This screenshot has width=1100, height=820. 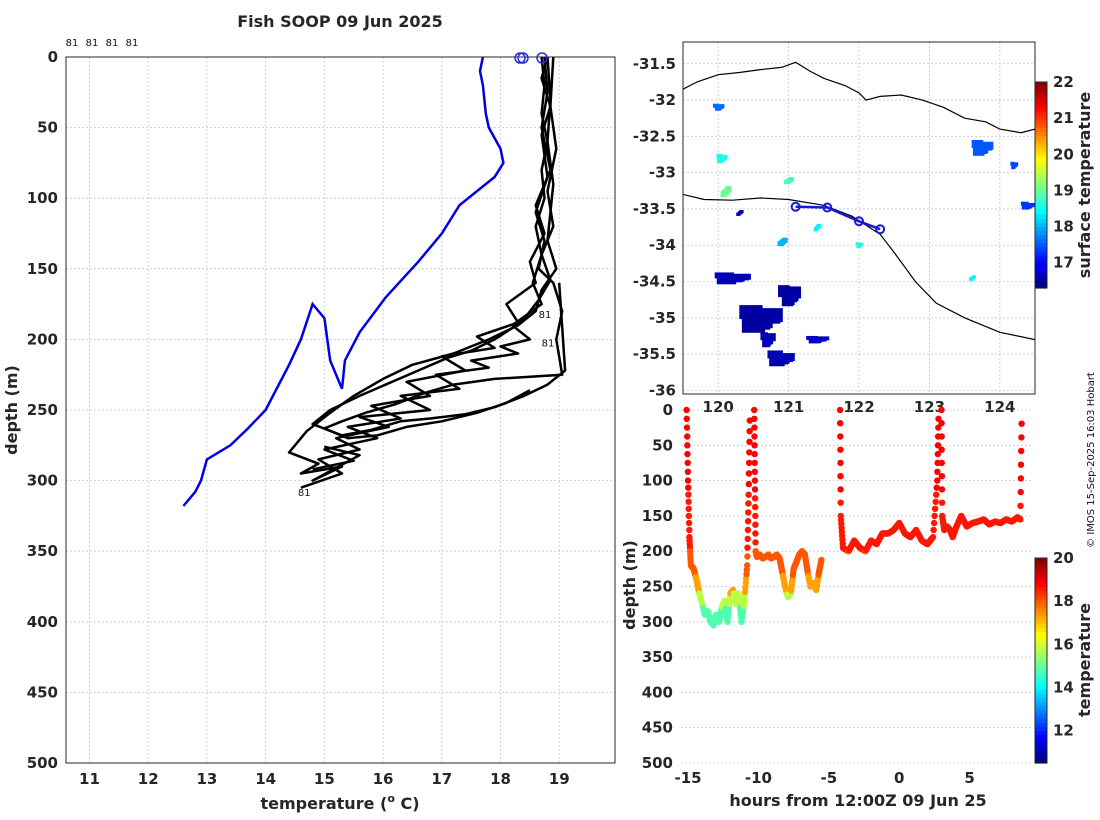 What do you see at coordinates (687, 778) in the screenshot?
I see `section-xtick-label: -15` at bounding box center [687, 778].